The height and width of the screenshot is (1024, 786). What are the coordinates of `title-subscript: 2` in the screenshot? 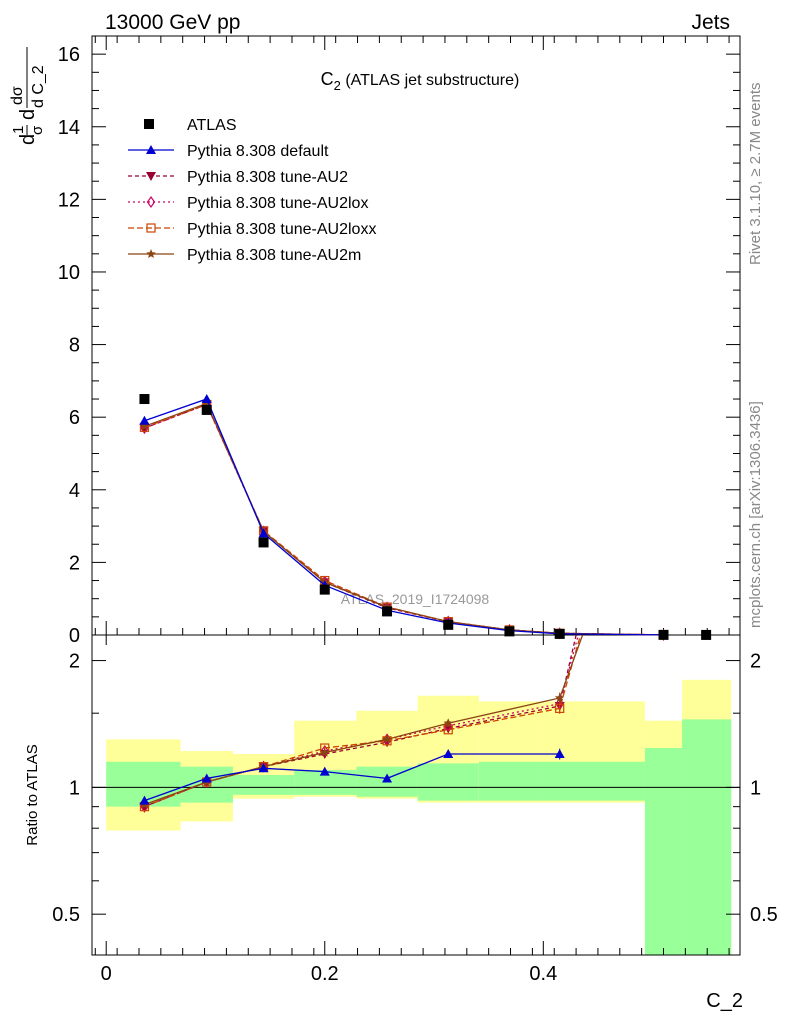 It's located at (337, 85).